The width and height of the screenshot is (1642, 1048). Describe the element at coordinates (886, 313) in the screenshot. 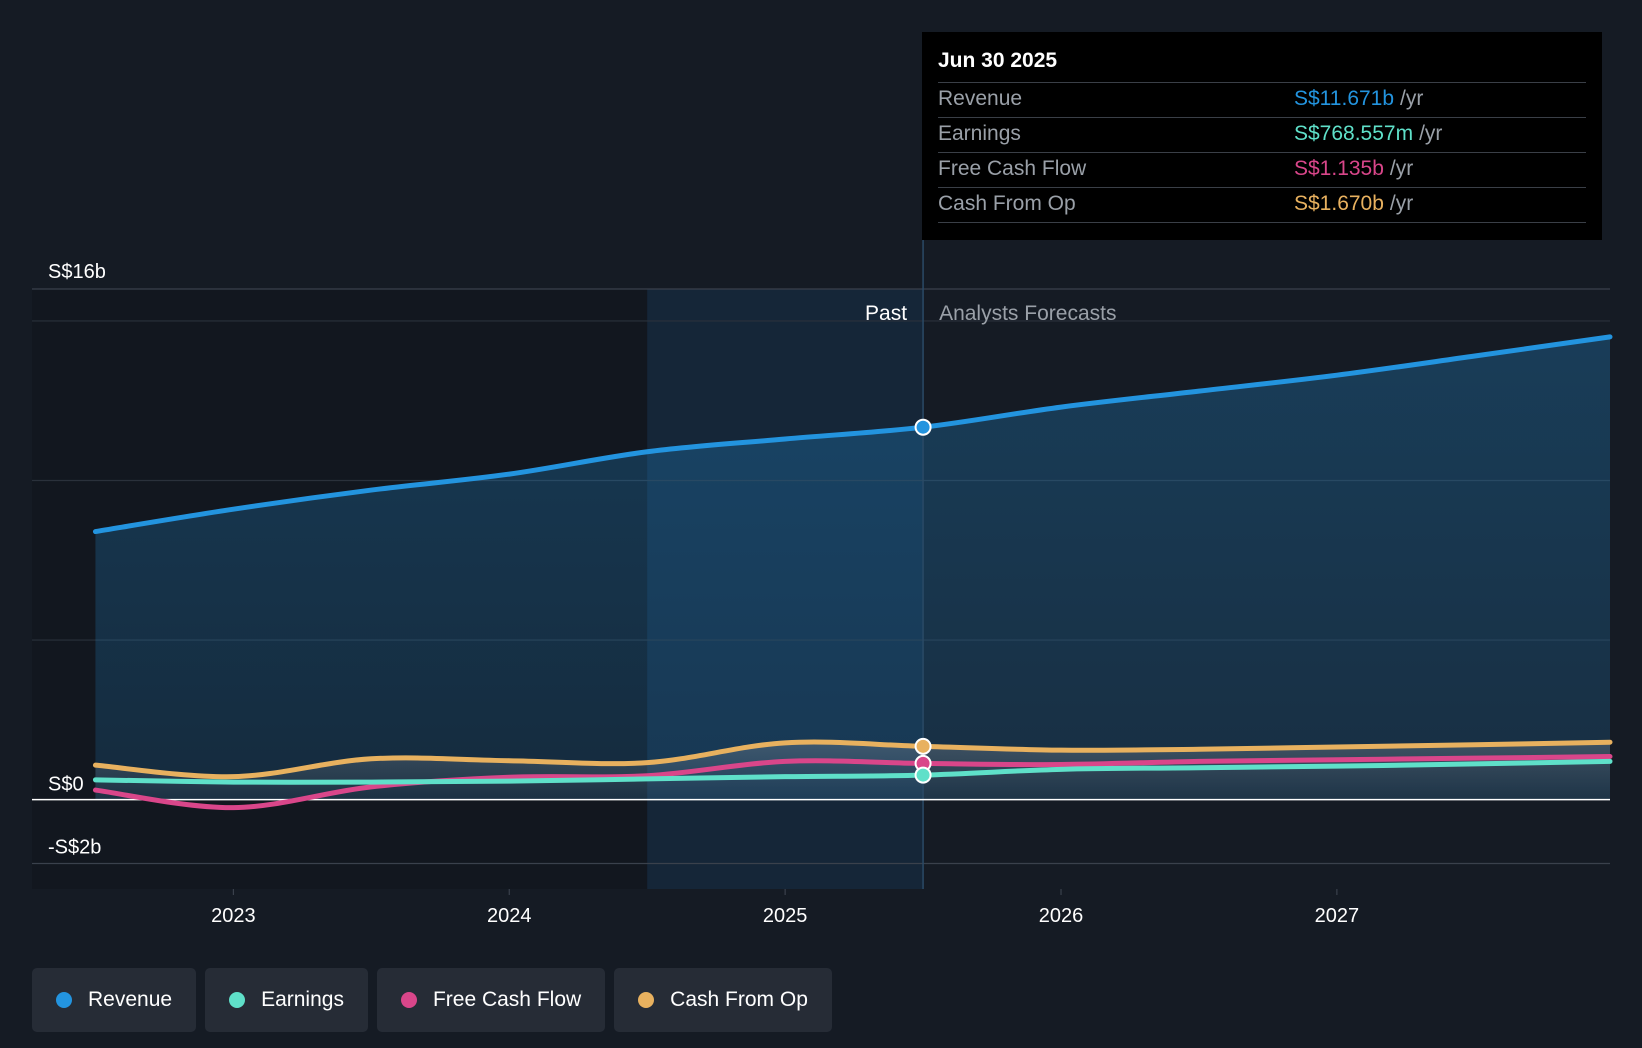

I see `past-label: Past` at that location.